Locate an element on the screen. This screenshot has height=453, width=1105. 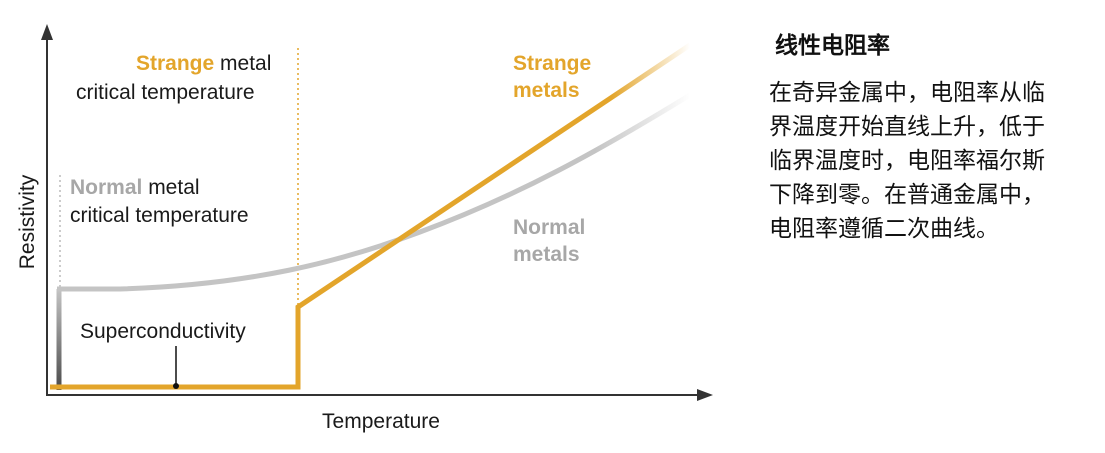
sidebar-line: 界温度开始直线上升，低于 is located at coordinates (907, 126).